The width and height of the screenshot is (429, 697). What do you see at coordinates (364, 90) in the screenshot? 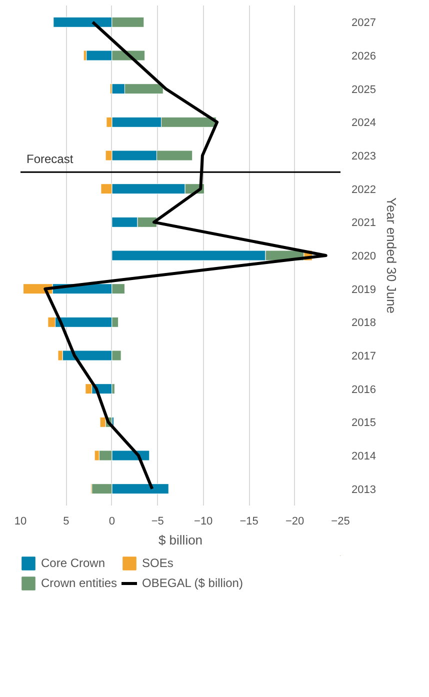
I see `y-tick-label: 2025` at bounding box center [364, 90].